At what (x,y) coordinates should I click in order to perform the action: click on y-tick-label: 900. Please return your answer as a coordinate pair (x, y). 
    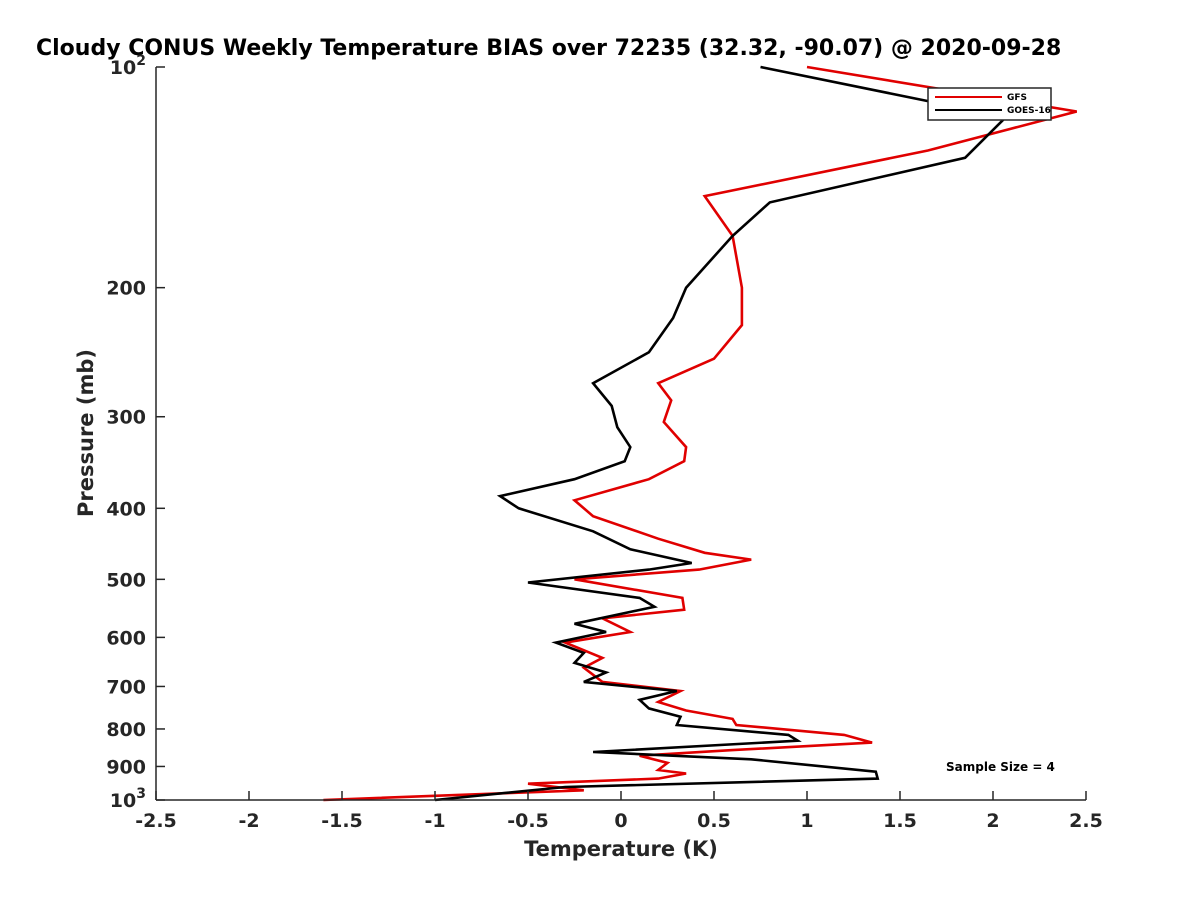
    Looking at the image, I should click on (126, 767).